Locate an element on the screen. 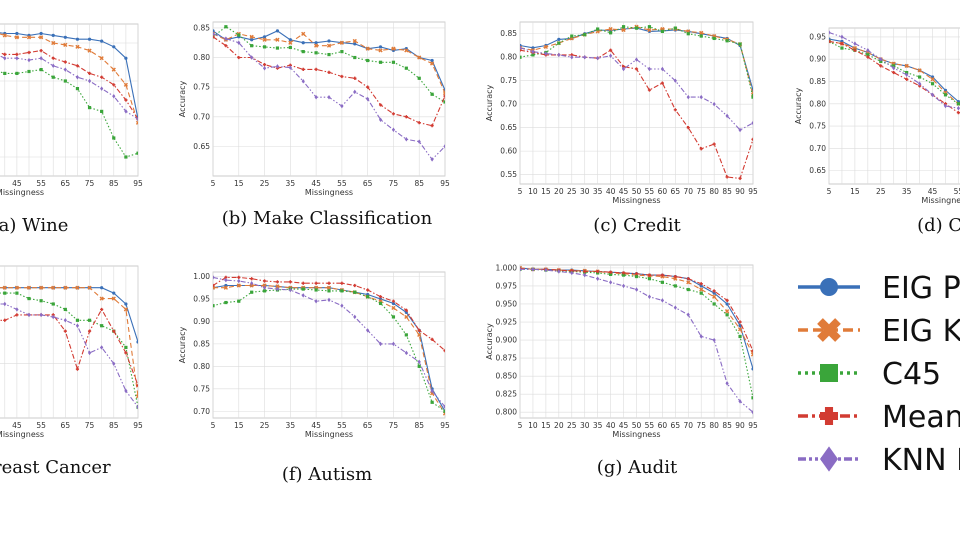 The width and height of the screenshot is (960, 541). legend-marker-c45 is located at coordinates (829, 373).